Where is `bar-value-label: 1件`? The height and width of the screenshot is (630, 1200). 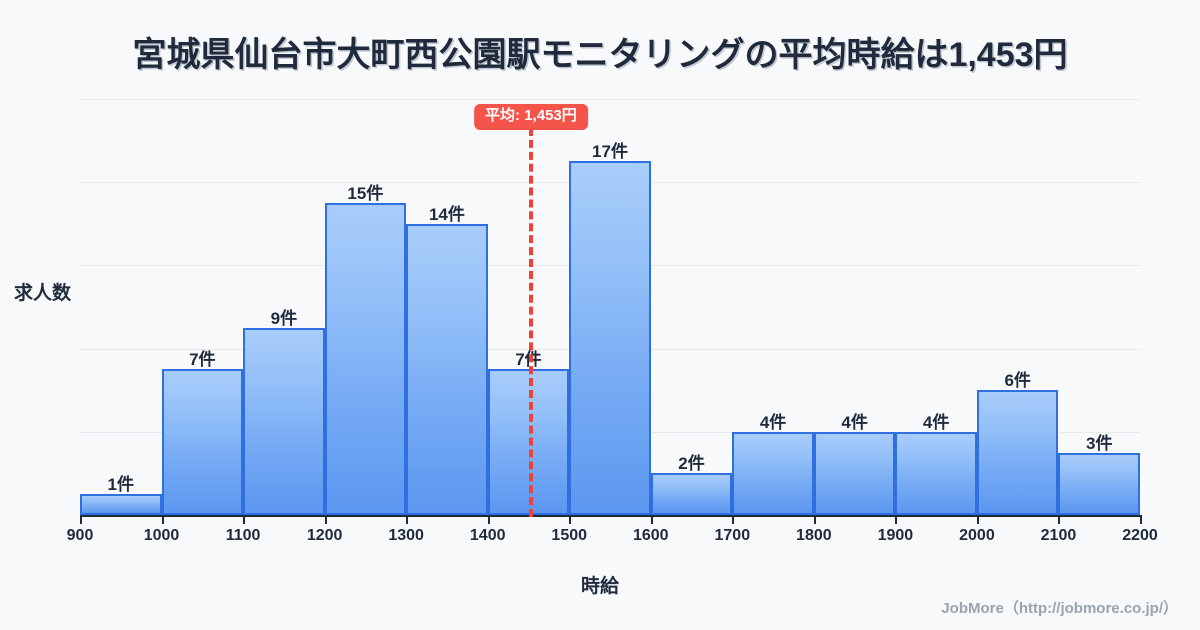 bar-value-label: 1件 is located at coordinates (120, 485).